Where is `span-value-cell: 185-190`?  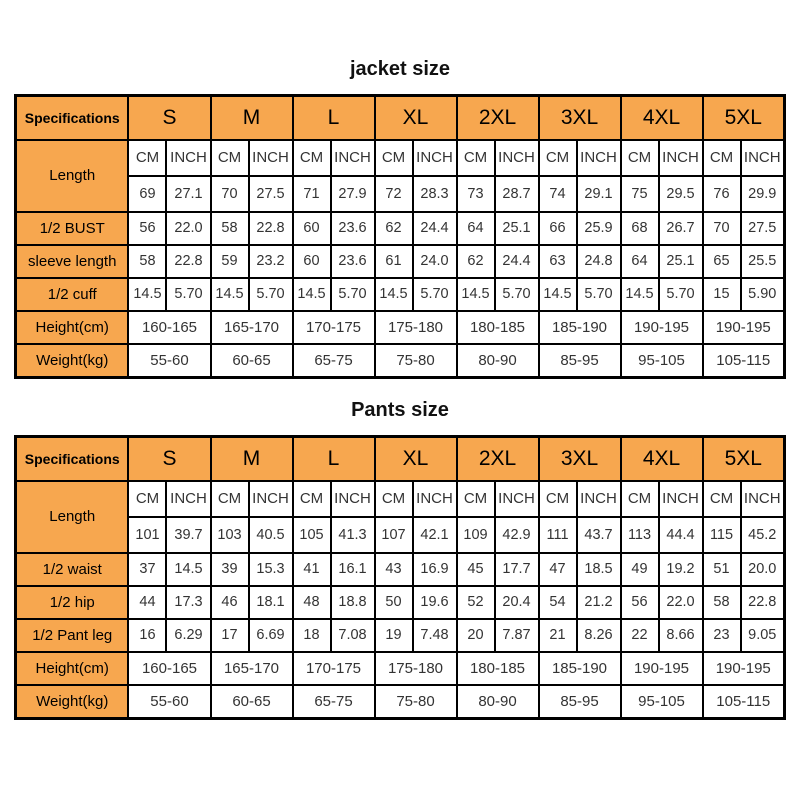 span-value-cell: 185-190 is located at coordinates (579, 668).